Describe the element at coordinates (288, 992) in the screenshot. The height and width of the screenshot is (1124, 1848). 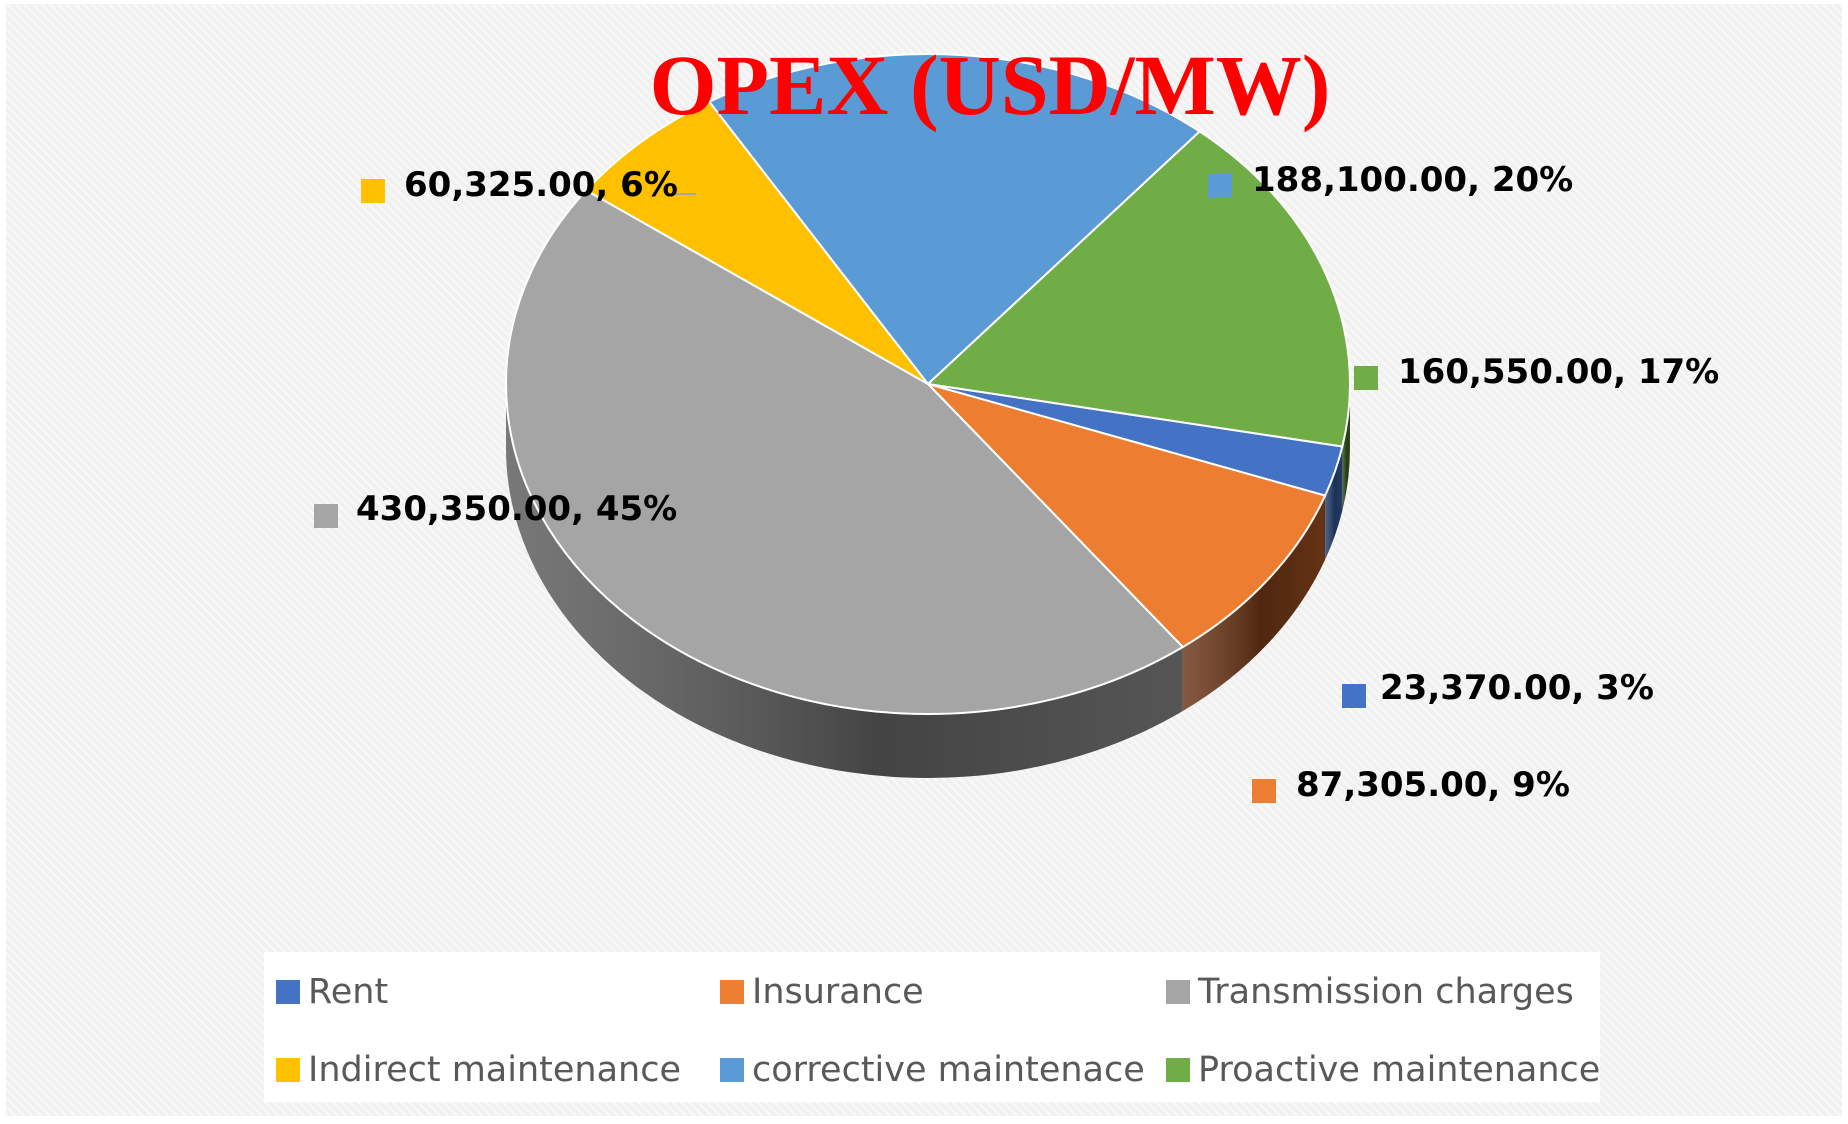
I see `legend-swatch-rent` at that location.